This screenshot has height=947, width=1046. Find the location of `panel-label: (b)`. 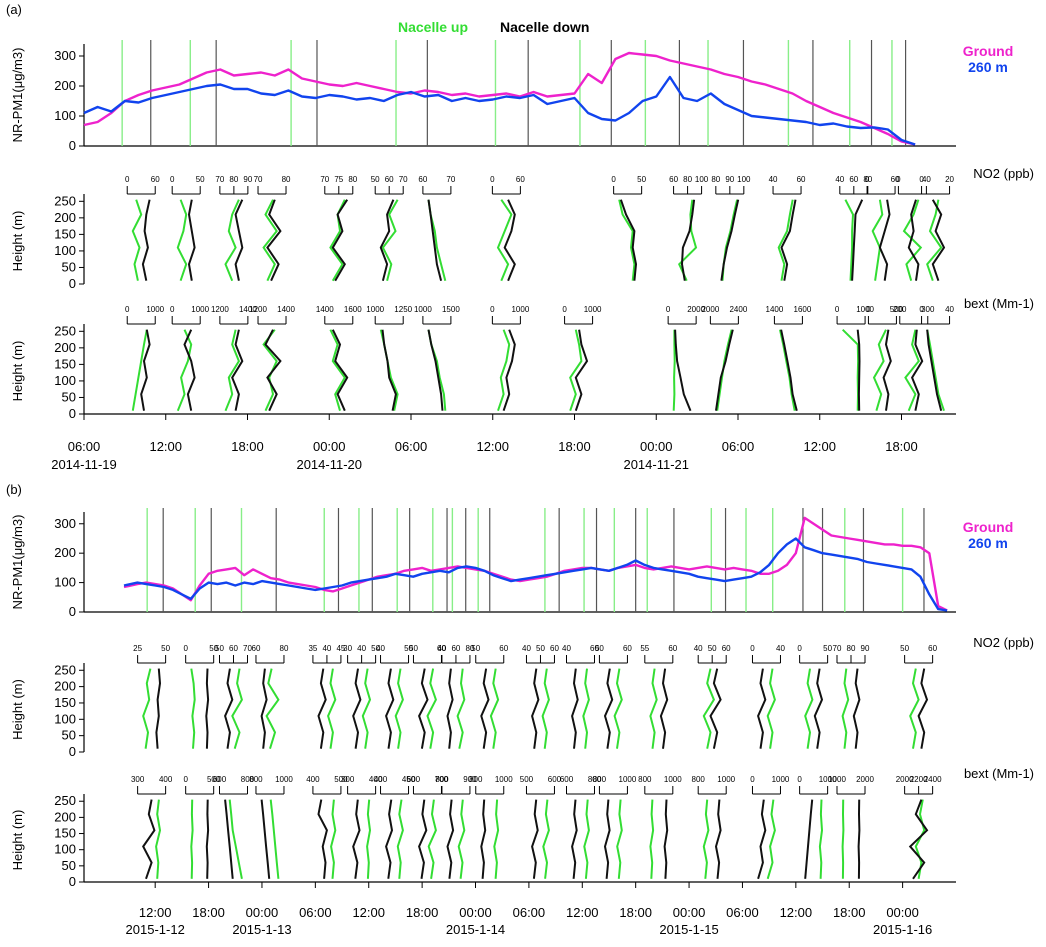

panel-label: (b) is located at coordinates (14, 489).